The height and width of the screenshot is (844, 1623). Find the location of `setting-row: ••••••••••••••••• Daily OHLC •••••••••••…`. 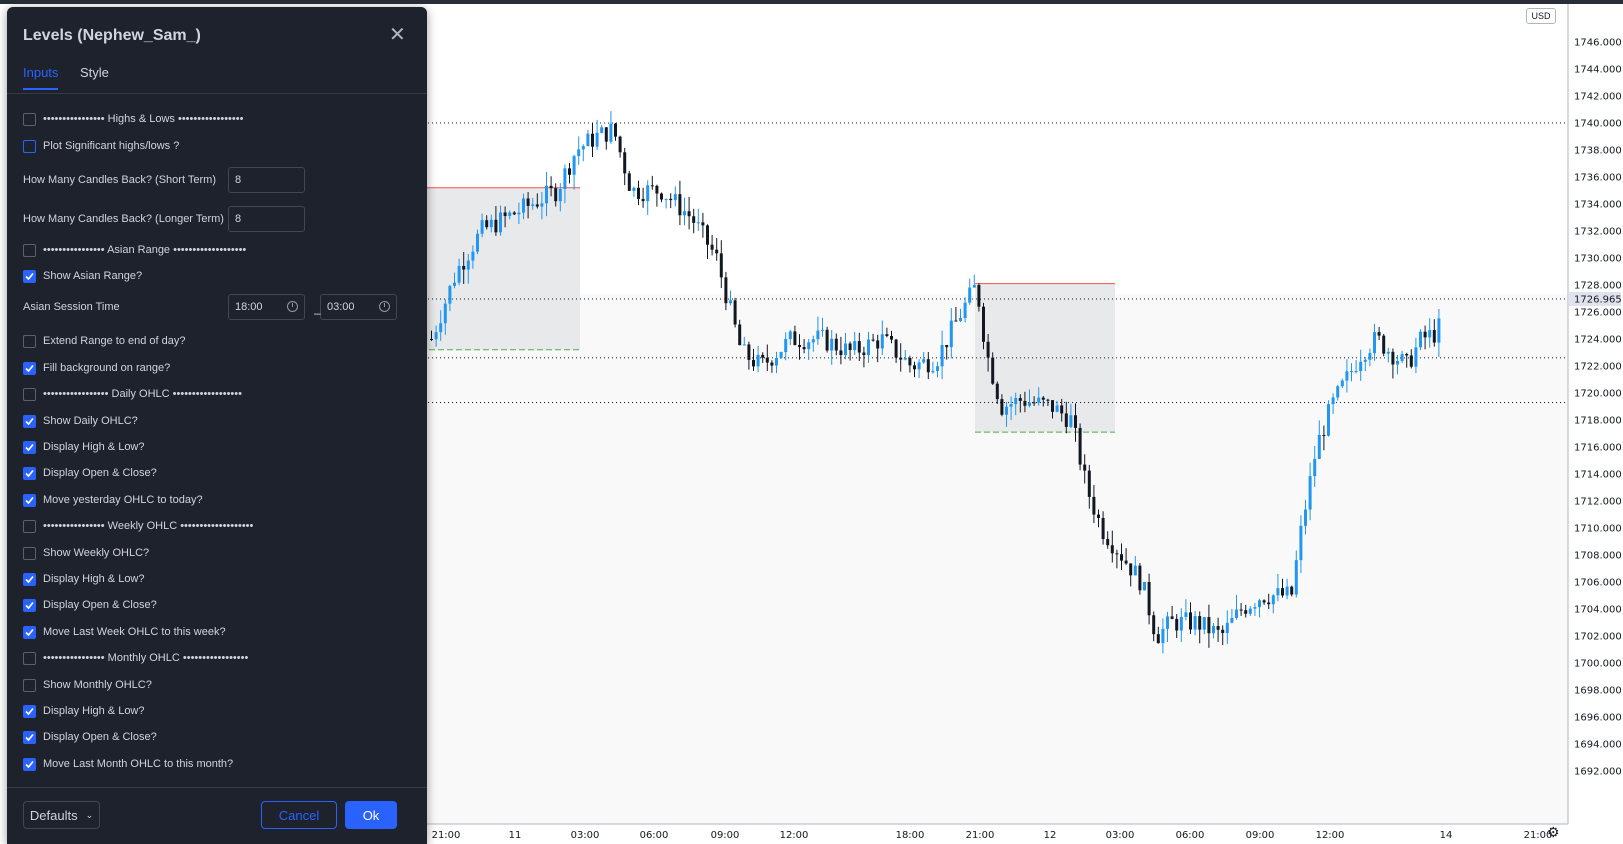

setting-row: ••••••••••••••••• Daily OHLC •••••••••••… is located at coordinates (132, 394).